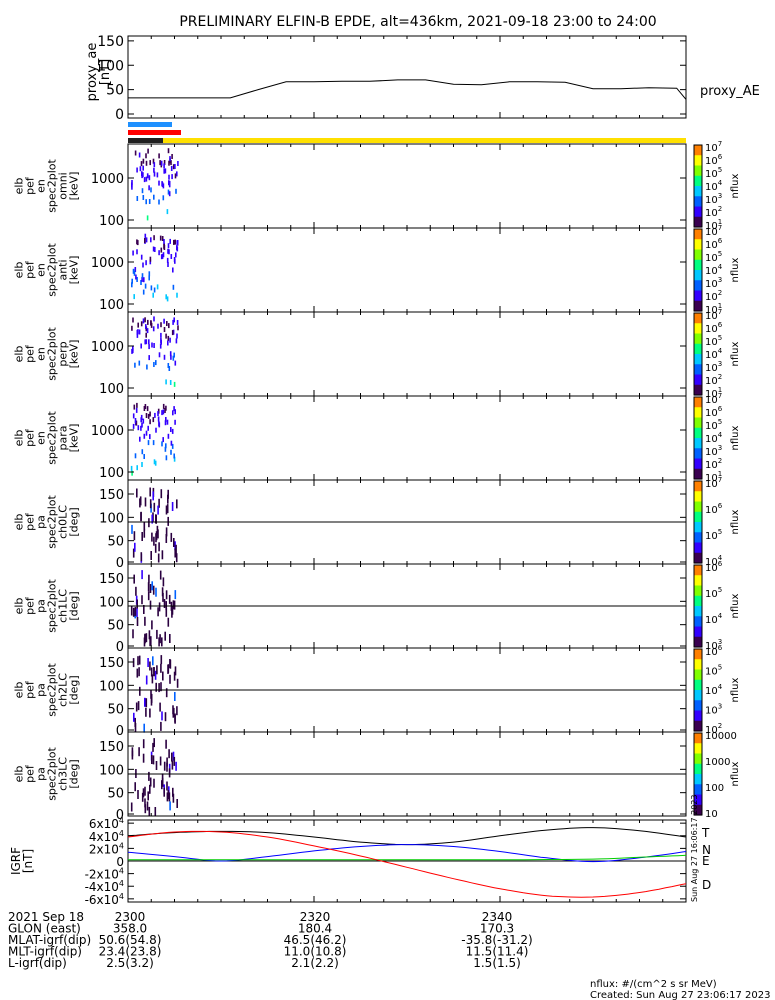 This screenshot has width=775, height=1000. I want to click on y-axis-label: IGRF[nT], so click(22, 861).